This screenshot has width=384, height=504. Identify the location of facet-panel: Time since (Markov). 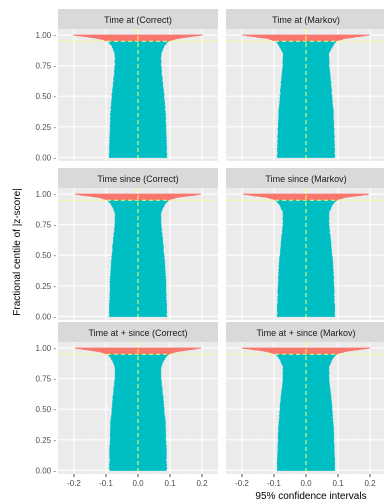
(305, 244).